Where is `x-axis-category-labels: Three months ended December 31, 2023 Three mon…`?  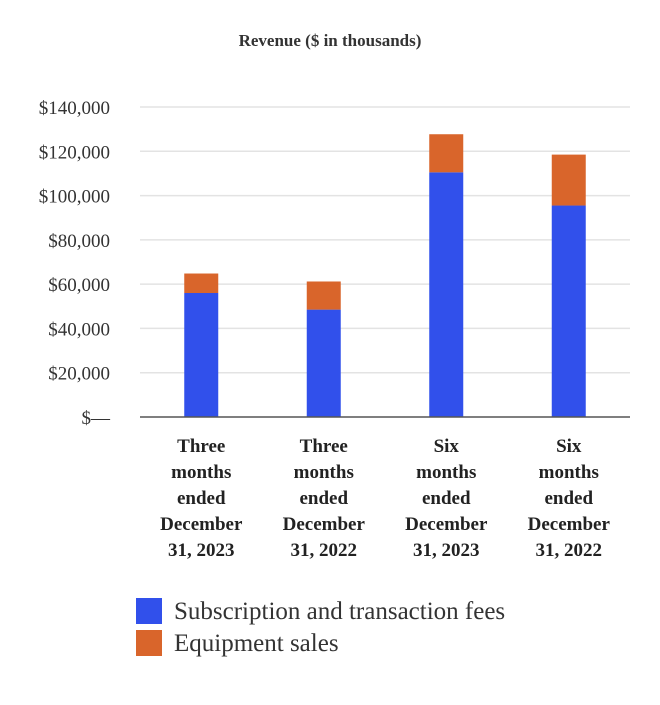
x-axis-category-labels: Three months ended December 31, 2023 Three mon… is located at coordinates (385, 498).